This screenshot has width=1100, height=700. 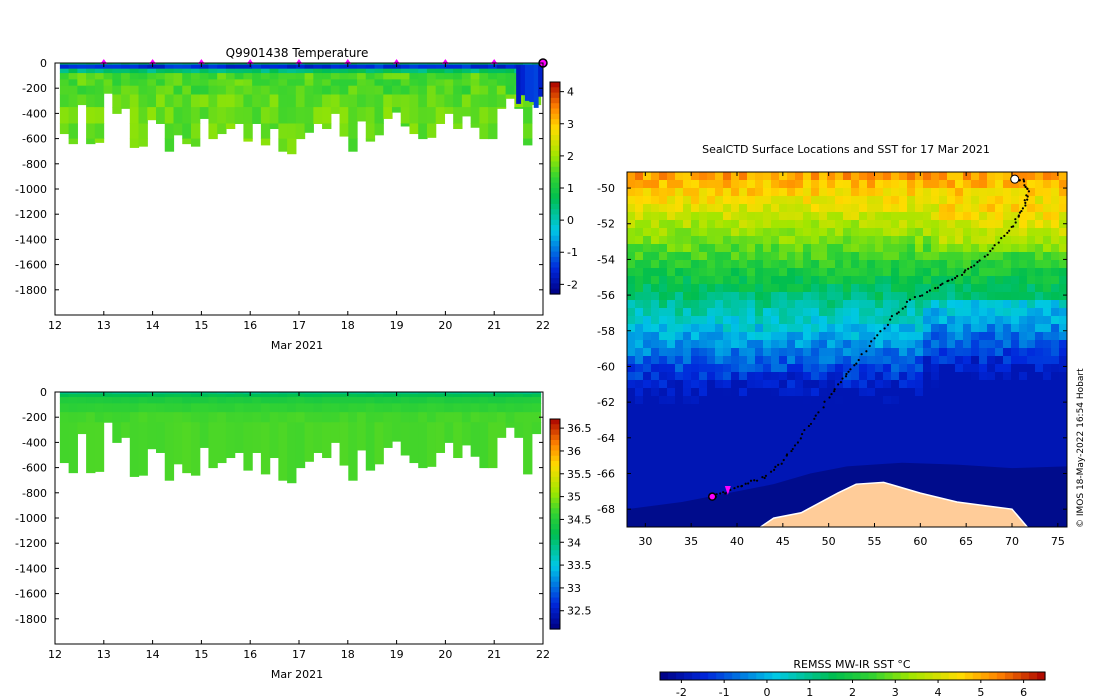 What do you see at coordinates (727, 490) in the screenshot?
I see `track-marker` at bounding box center [727, 490].